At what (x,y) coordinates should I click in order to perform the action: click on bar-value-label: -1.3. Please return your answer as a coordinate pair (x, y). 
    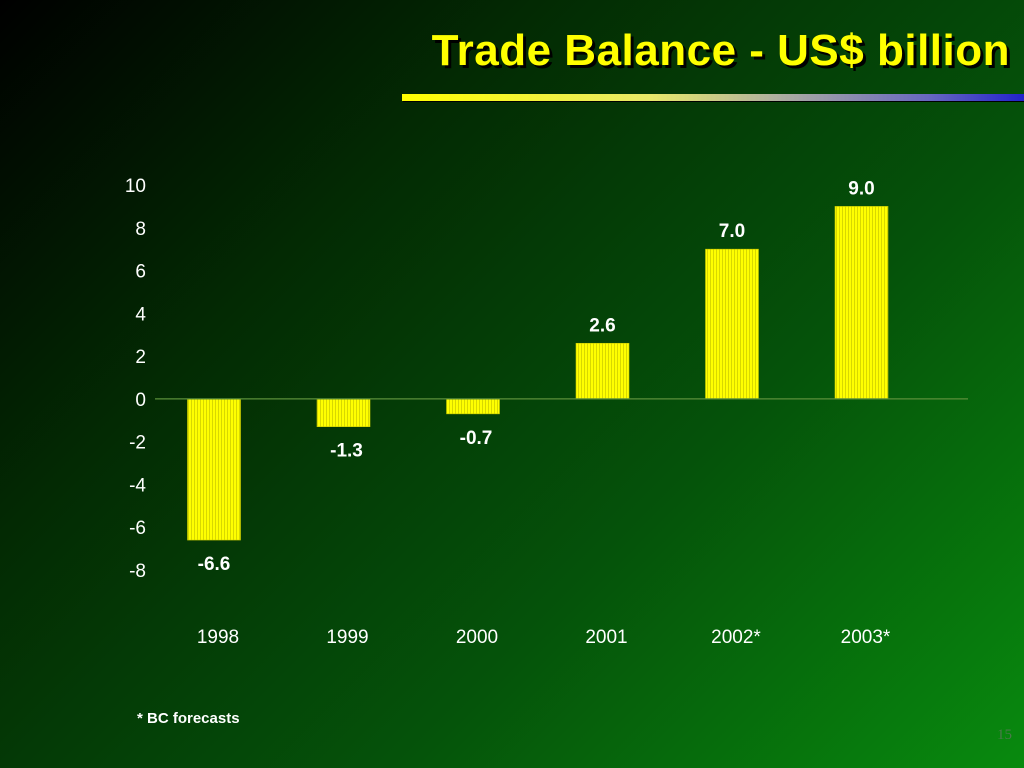
    Looking at the image, I should click on (346, 451).